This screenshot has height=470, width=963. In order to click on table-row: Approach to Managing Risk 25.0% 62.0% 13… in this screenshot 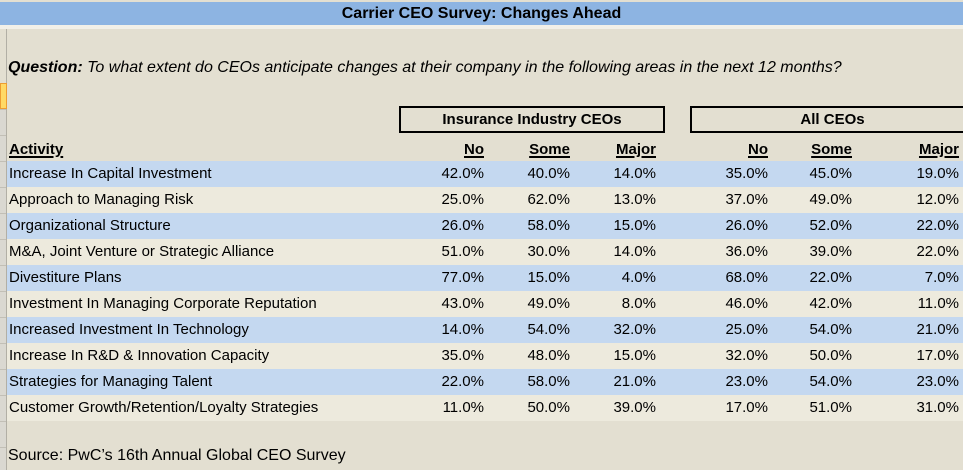, I will do `click(485, 200)`.